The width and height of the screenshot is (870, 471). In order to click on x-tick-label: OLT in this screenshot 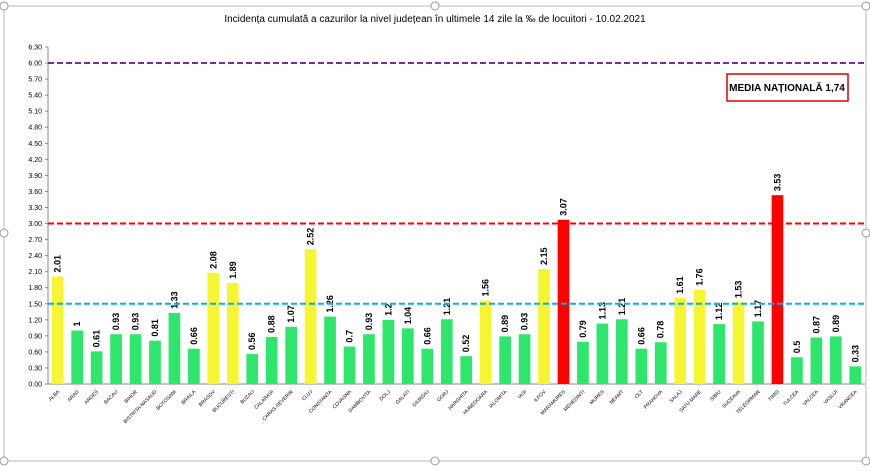, I will do `click(639, 394)`.